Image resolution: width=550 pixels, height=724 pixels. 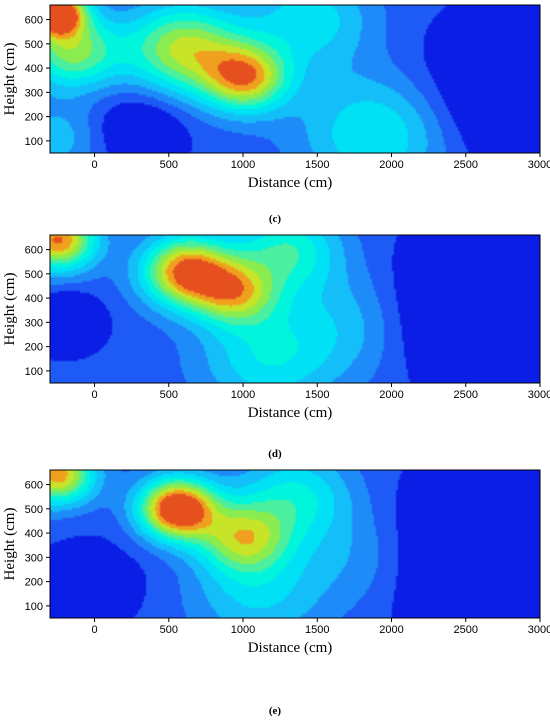 What do you see at coordinates (275, 454) in the screenshot?
I see `panel-label-d: (d)` at bounding box center [275, 454].